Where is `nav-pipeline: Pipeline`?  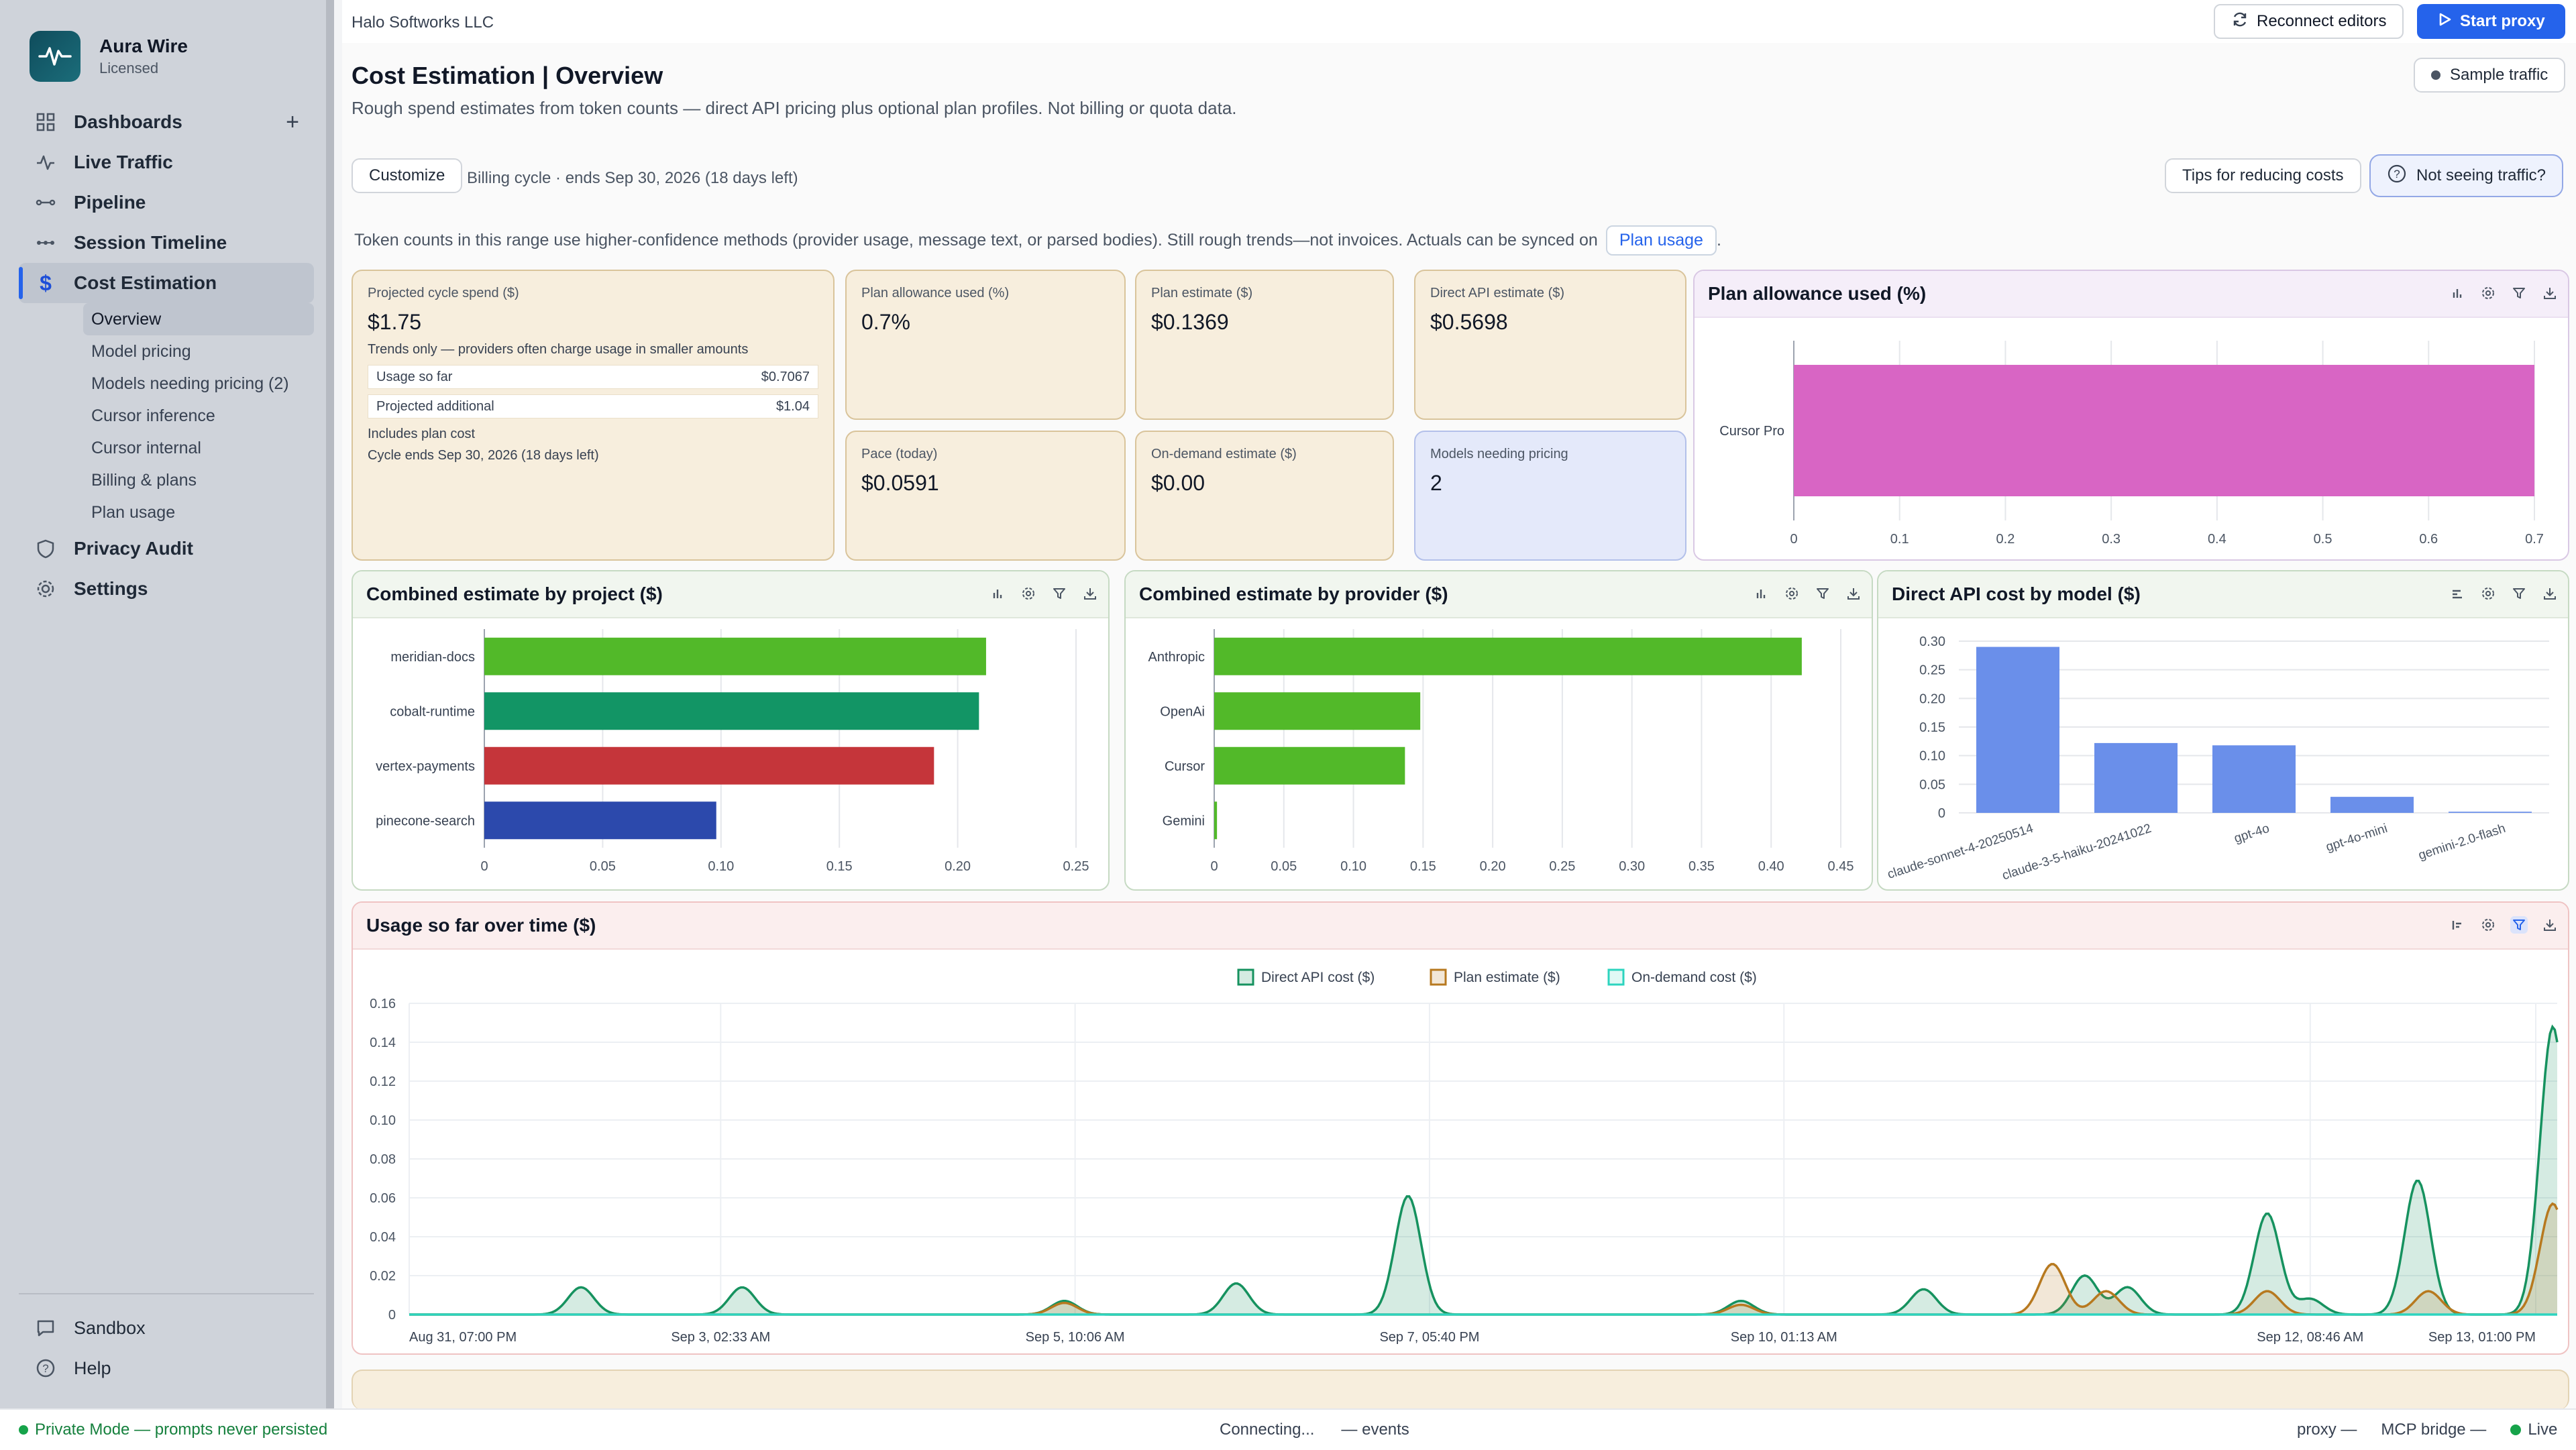
nav-pipeline: Pipeline is located at coordinates (166, 202).